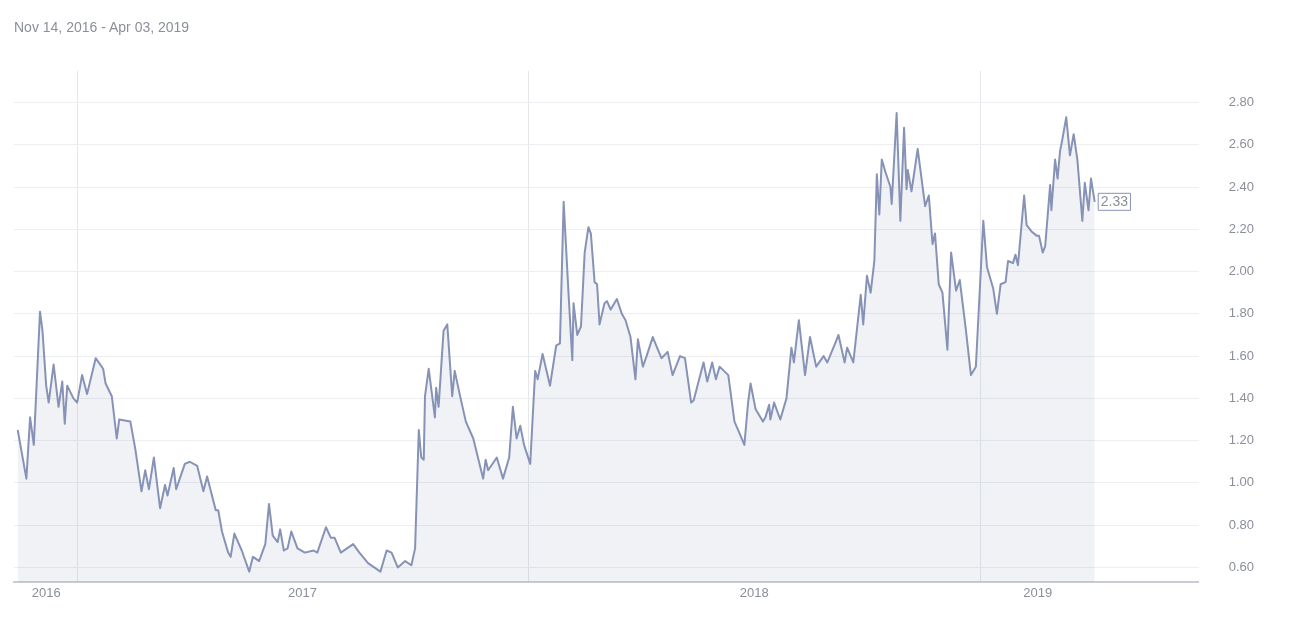 This screenshot has height=620, width=1292. What do you see at coordinates (1038, 592) in the screenshot?
I see `x-tick-label: 2019` at bounding box center [1038, 592].